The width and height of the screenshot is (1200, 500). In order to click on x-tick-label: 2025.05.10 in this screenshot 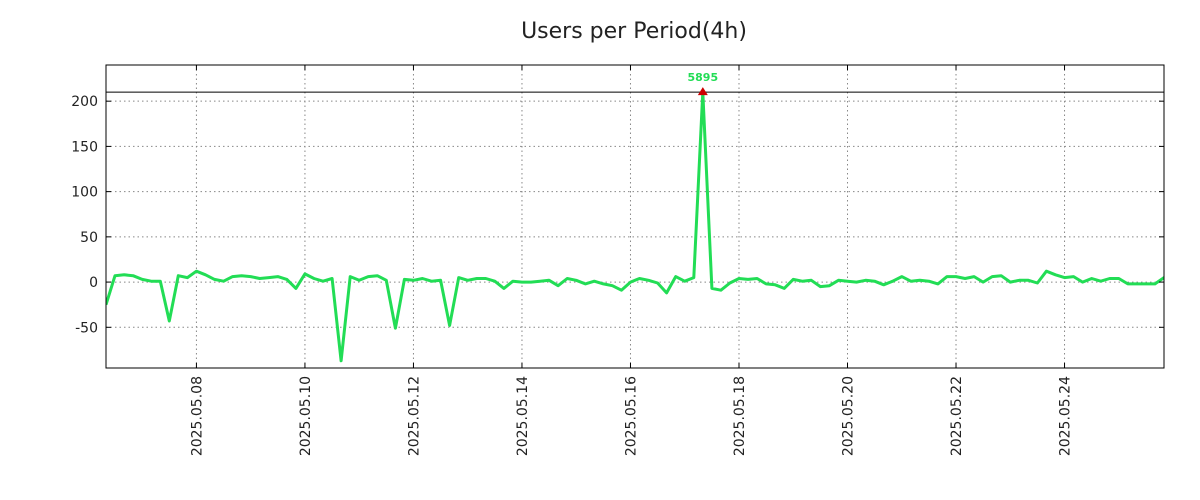, I will do `click(306, 416)`.